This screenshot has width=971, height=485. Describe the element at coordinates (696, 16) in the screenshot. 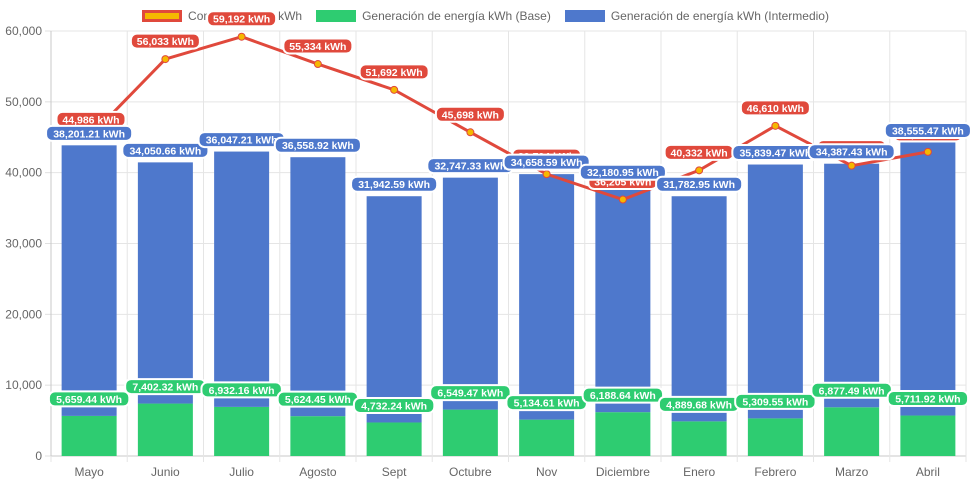

I see `legend-item: Generación de energía kWh (Intermedio)` at that location.